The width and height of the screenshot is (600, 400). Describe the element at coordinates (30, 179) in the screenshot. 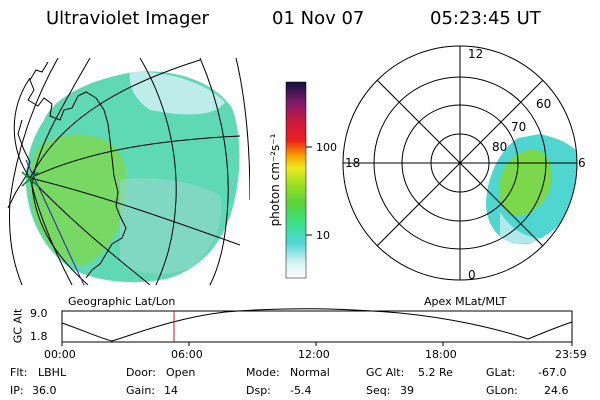

I see `satellite-marker` at that location.